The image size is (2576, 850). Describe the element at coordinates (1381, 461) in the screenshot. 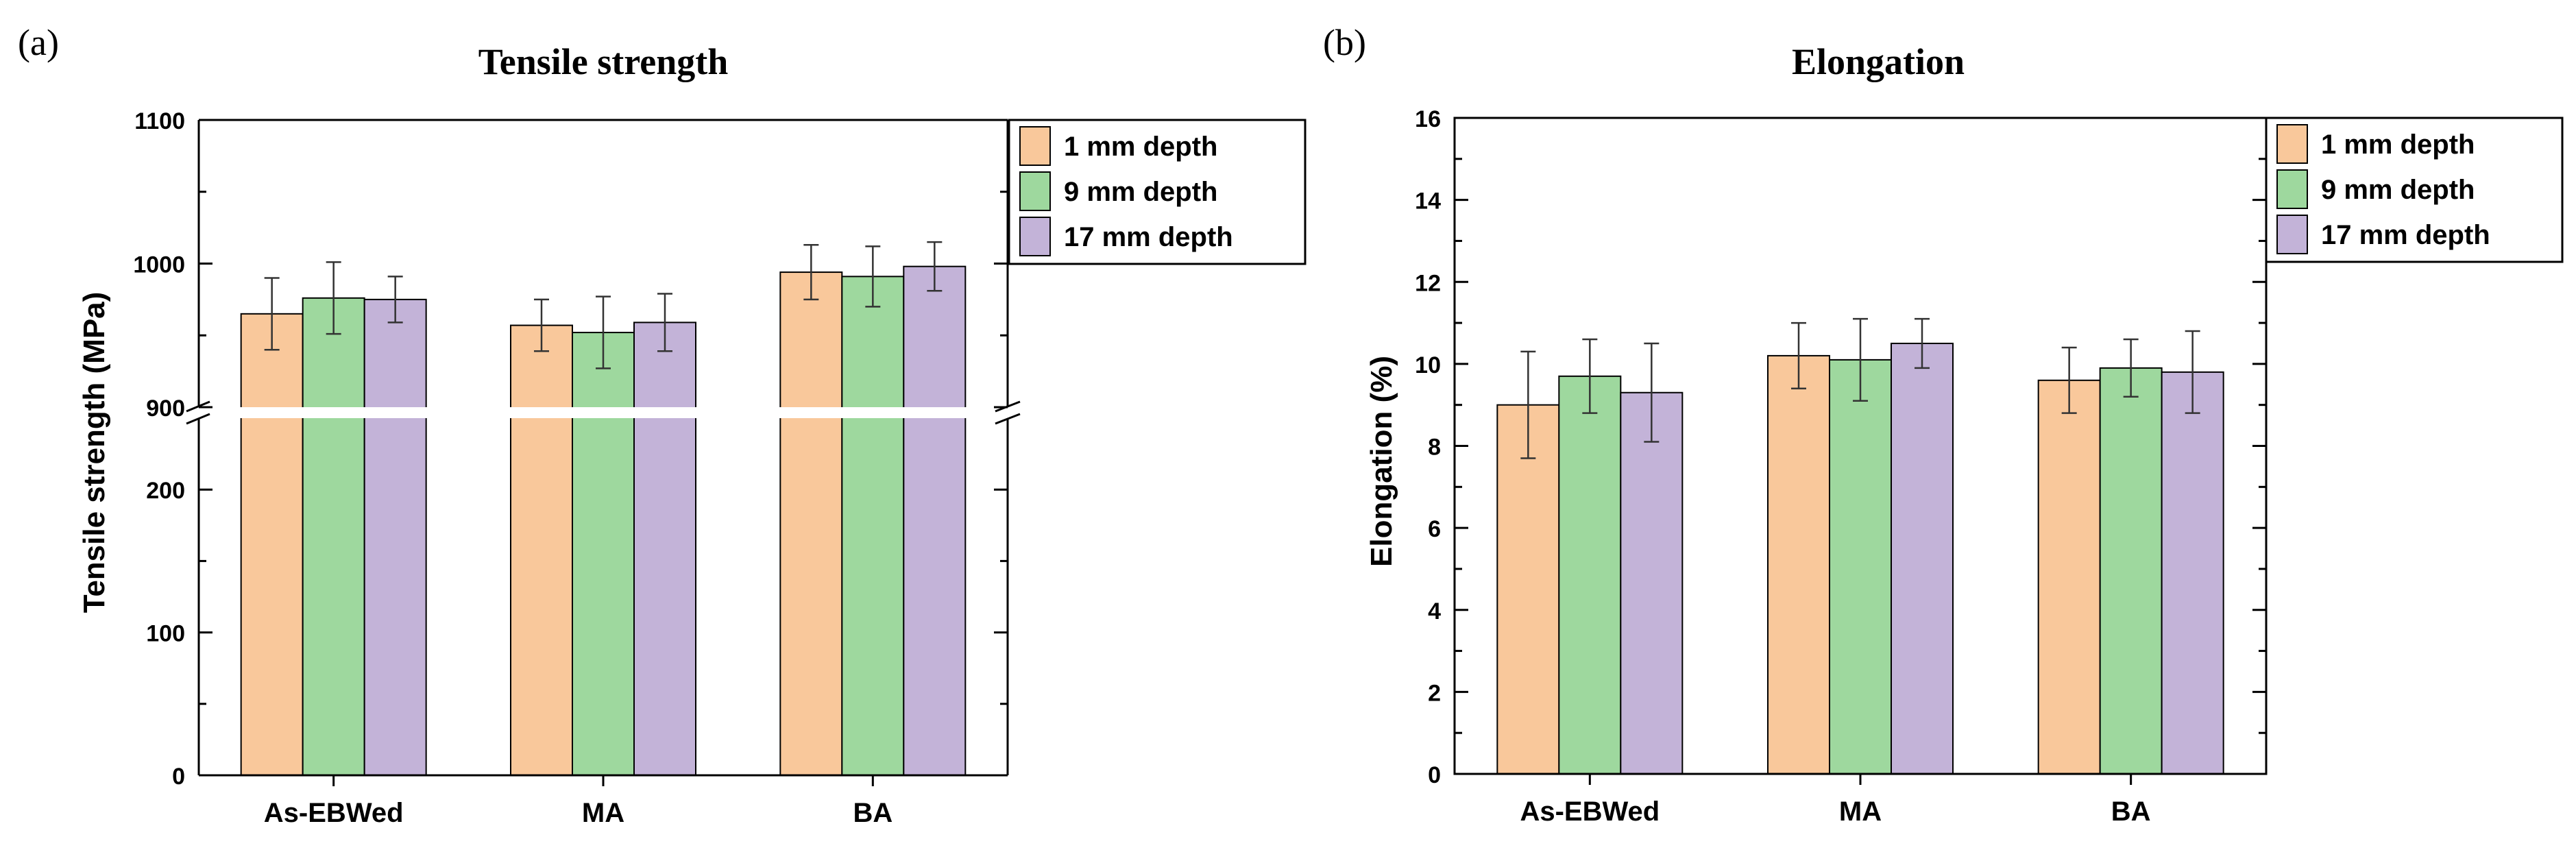

I see `panel-b-ylabel: Elongation (%)` at that location.